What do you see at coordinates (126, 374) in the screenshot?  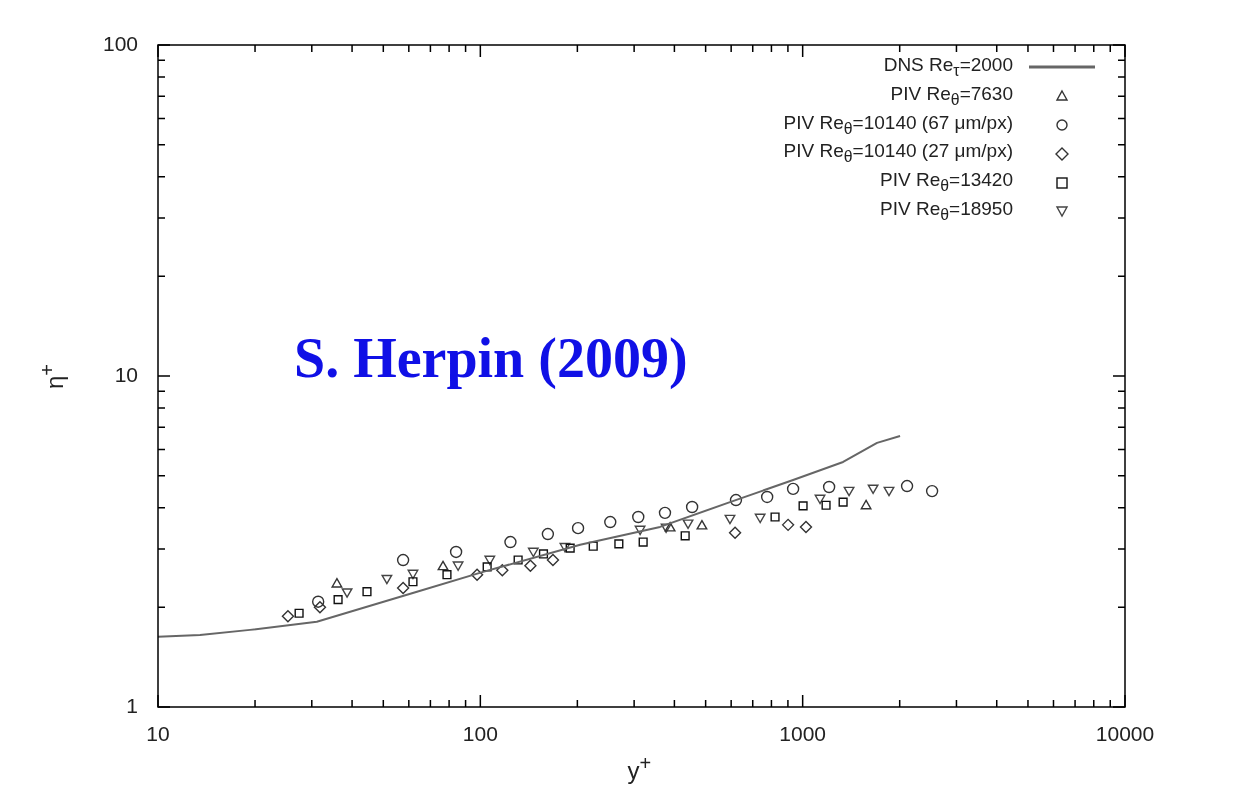 I see `y-tick-label: 10` at bounding box center [126, 374].